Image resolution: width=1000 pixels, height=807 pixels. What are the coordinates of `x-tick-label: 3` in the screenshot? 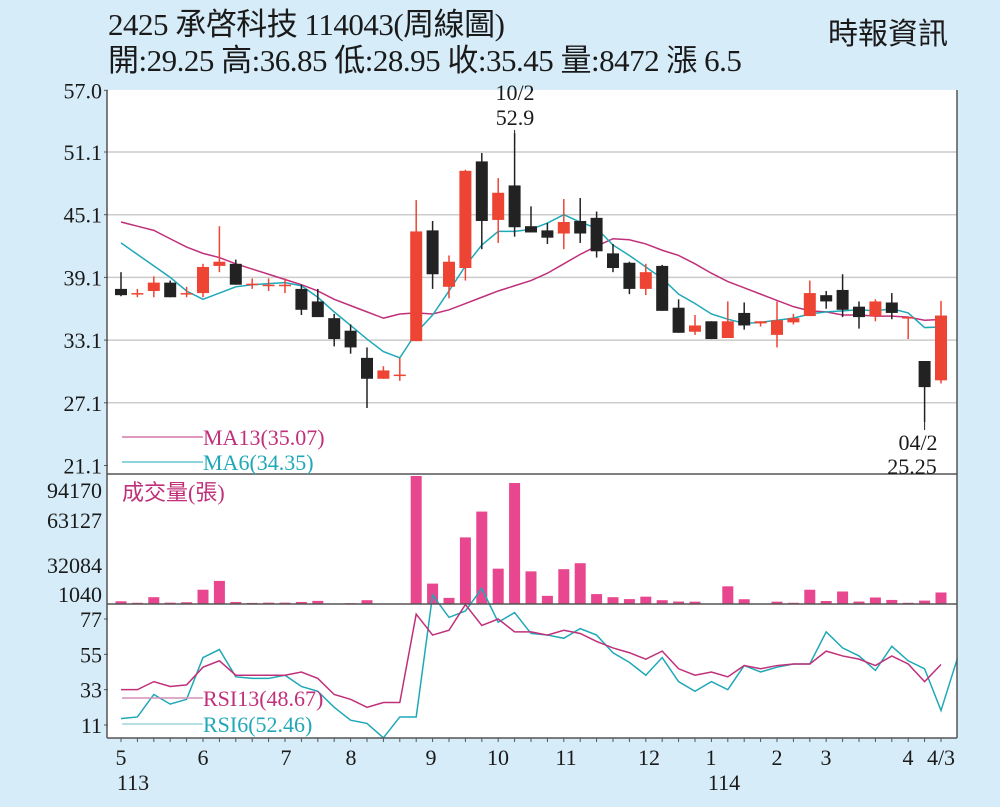 It's located at (826, 757).